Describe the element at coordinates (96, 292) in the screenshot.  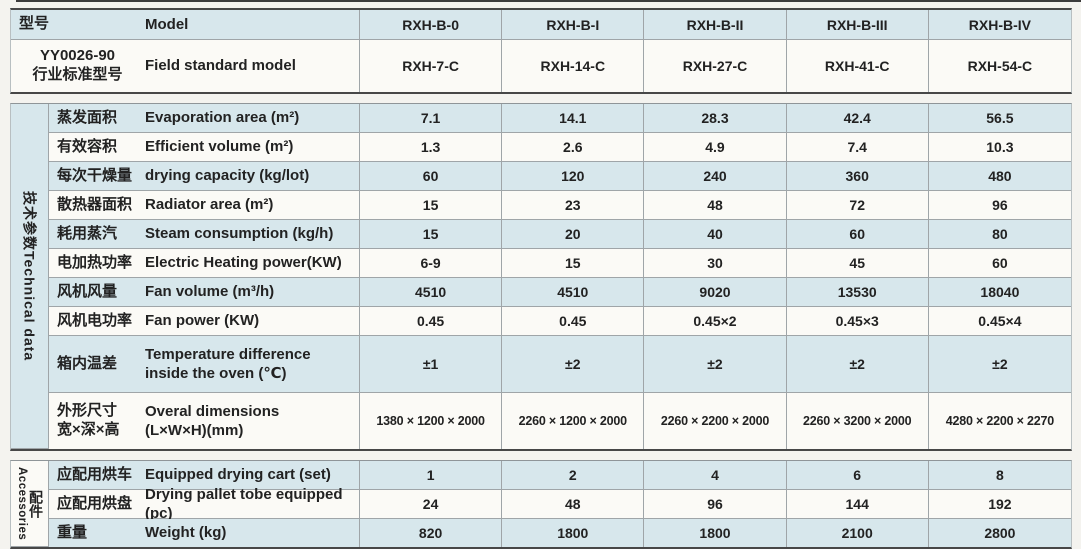
I see `row-label-zh: 风机风量` at that location.